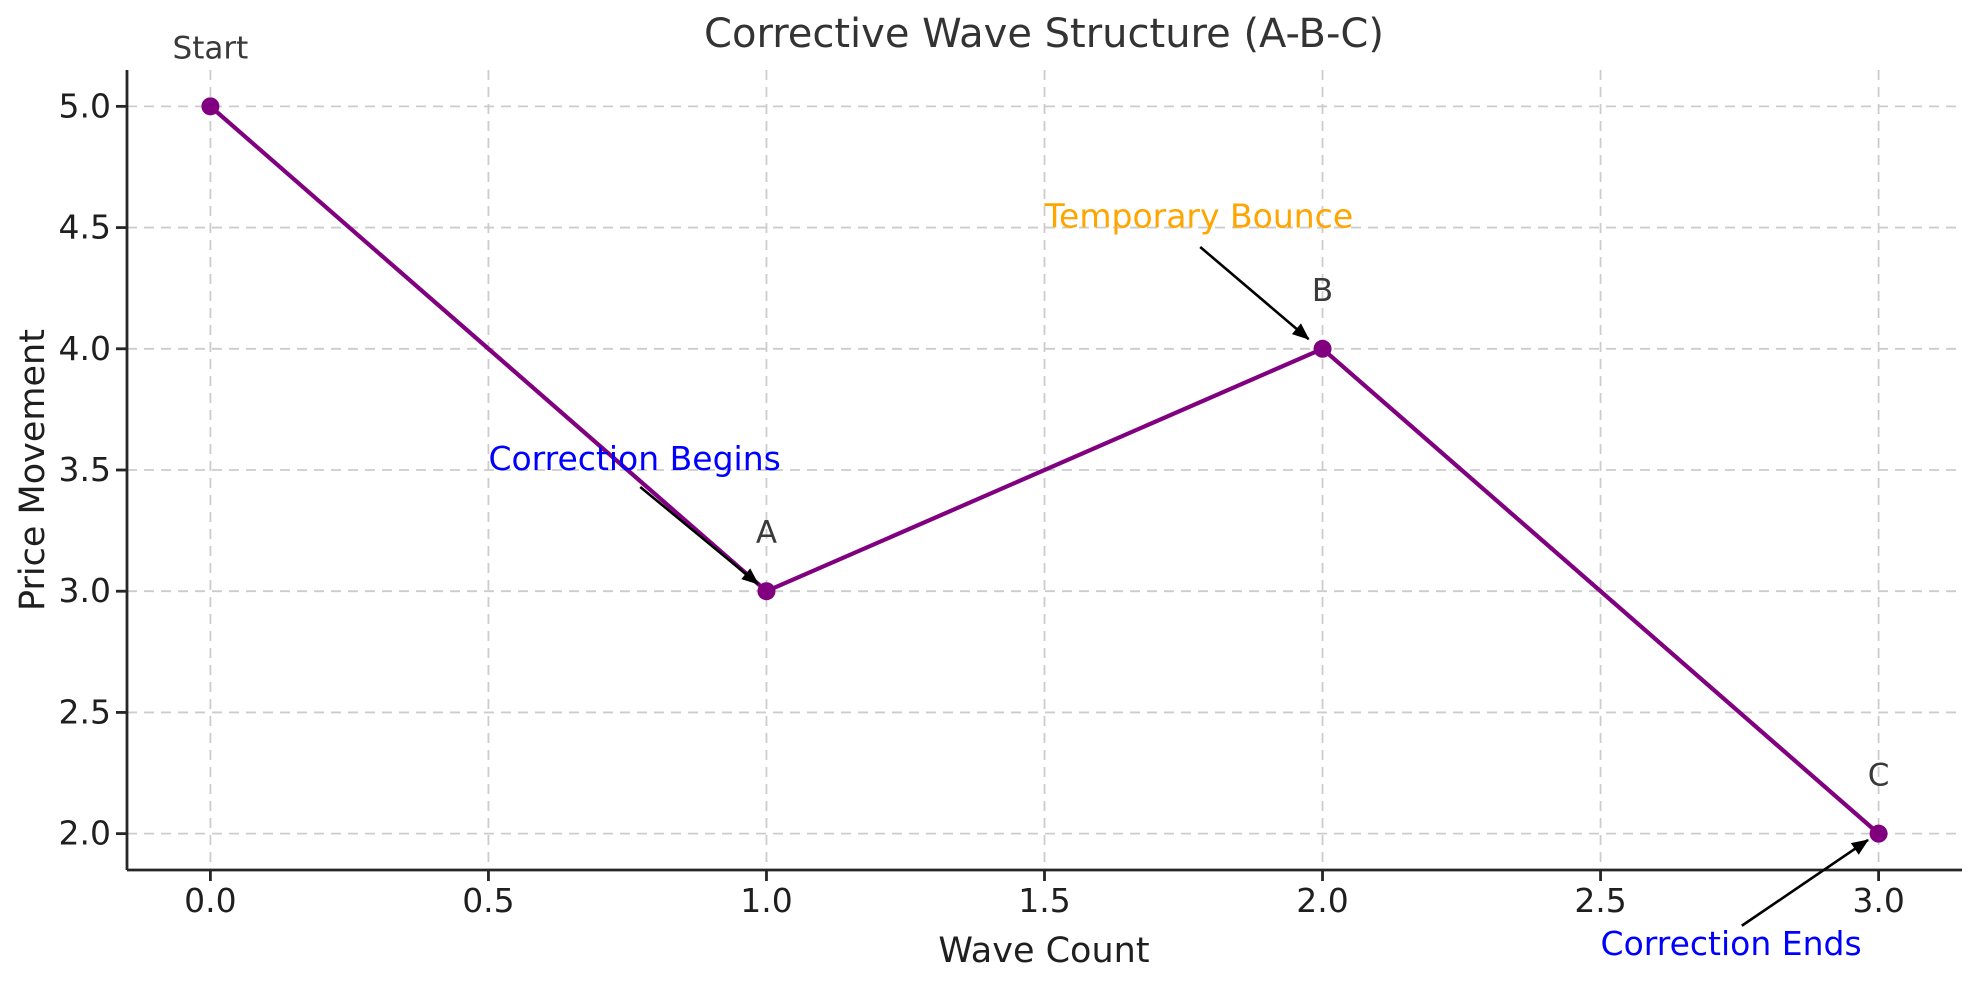  What do you see at coordinates (1878, 900) in the screenshot?
I see `x-tick-label: 3.0` at bounding box center [1878, 900].